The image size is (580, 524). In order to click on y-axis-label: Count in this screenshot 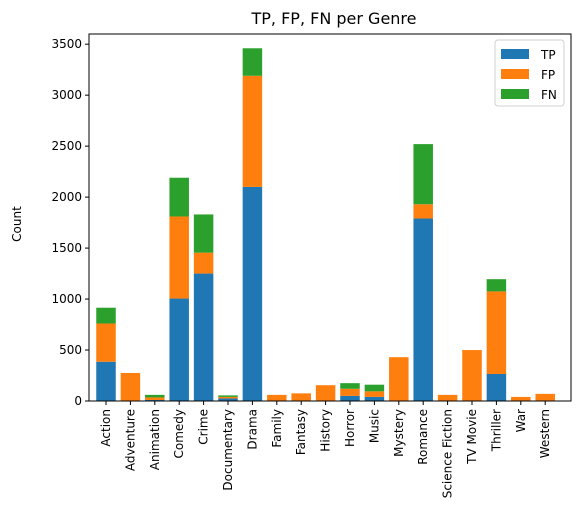, I will do `click(17, 224)`.